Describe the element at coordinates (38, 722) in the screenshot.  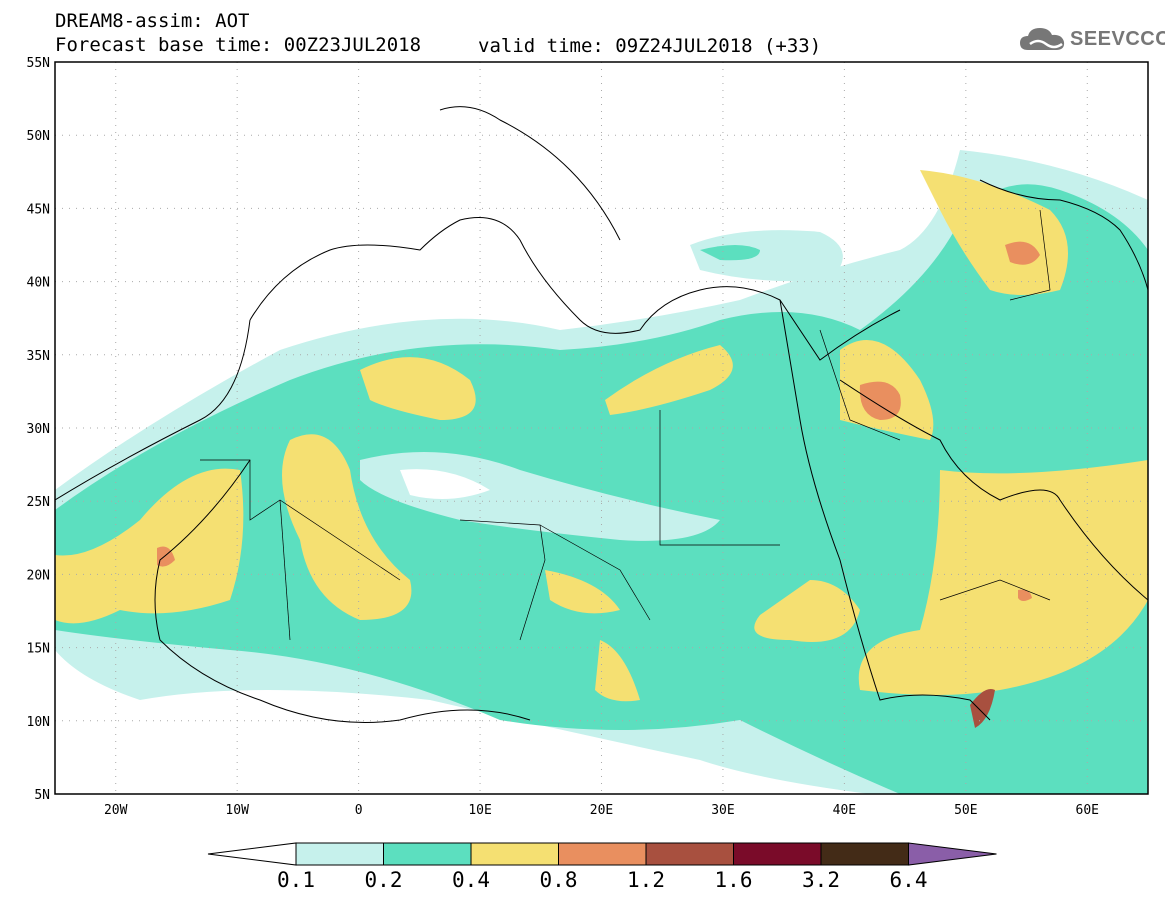
I see `lat-label-10N: 10N` at that location.